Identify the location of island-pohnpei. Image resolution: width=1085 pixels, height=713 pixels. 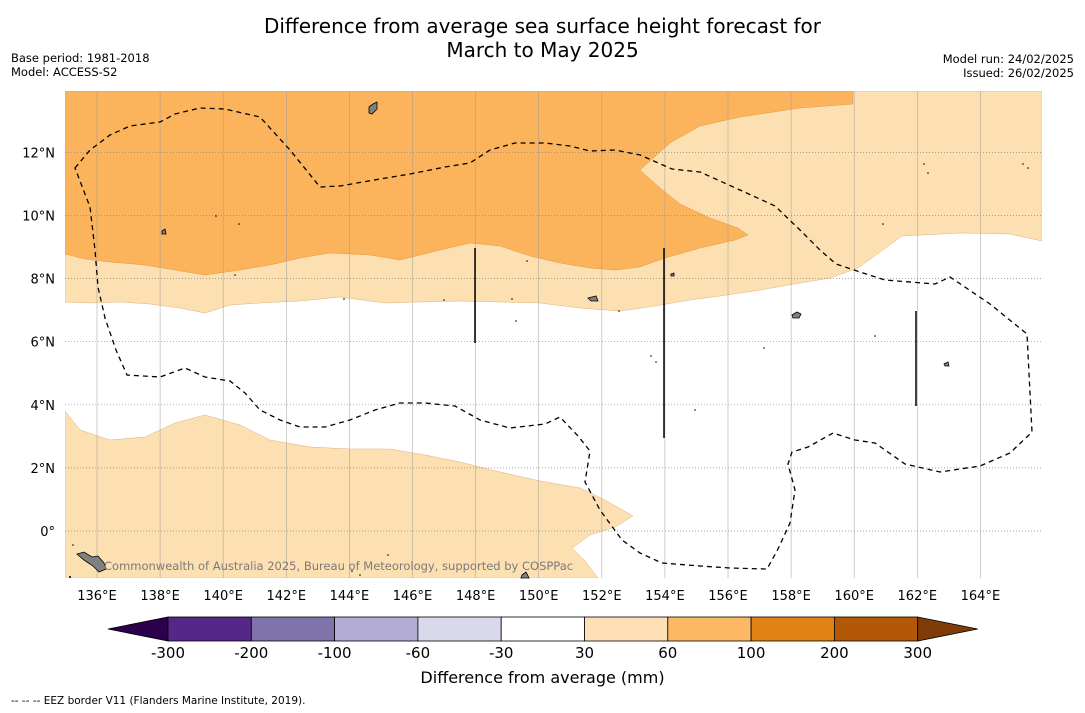
(796, 315).